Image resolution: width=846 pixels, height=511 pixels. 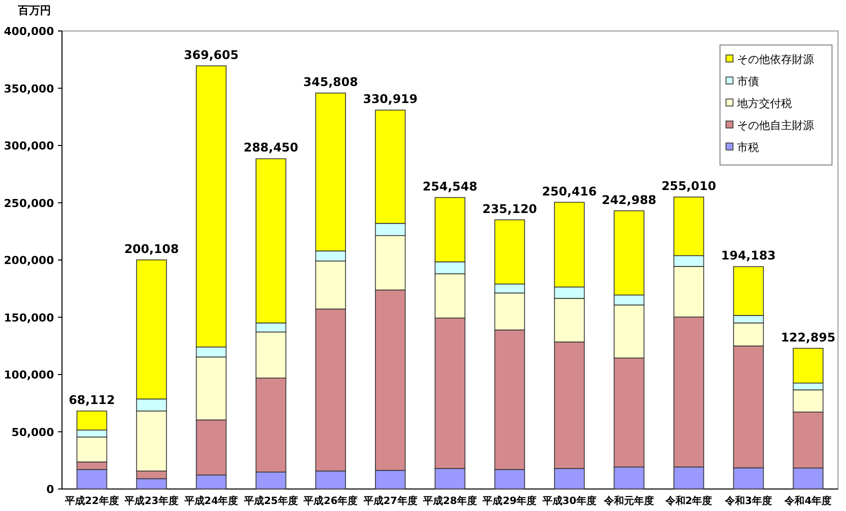 What do you see at coordinates (270, 501) in the screenshot?
I see `x-tick-label: 平成25年度` at bounding box center [270, 501].